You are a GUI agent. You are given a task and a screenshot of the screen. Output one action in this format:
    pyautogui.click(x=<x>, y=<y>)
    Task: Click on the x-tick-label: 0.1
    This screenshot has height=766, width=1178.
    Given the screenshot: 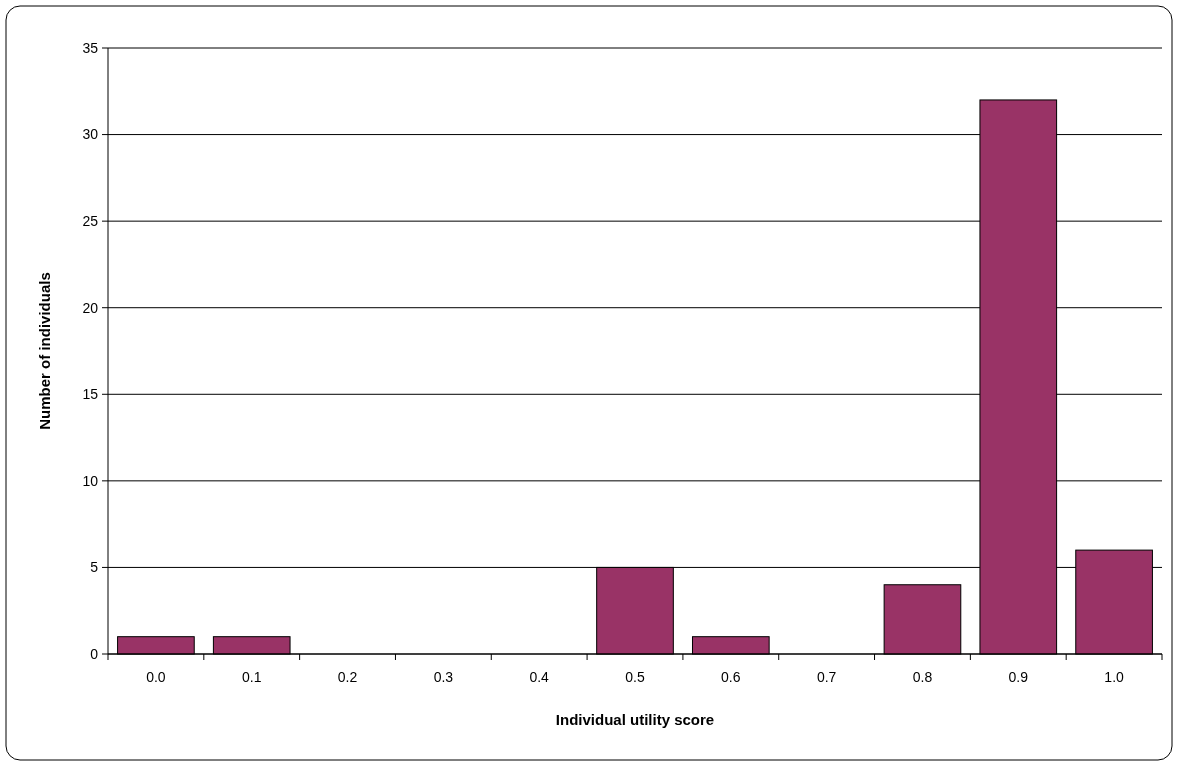 What is the action you would take?
    pyautogui.click(x=251, y=677)
    